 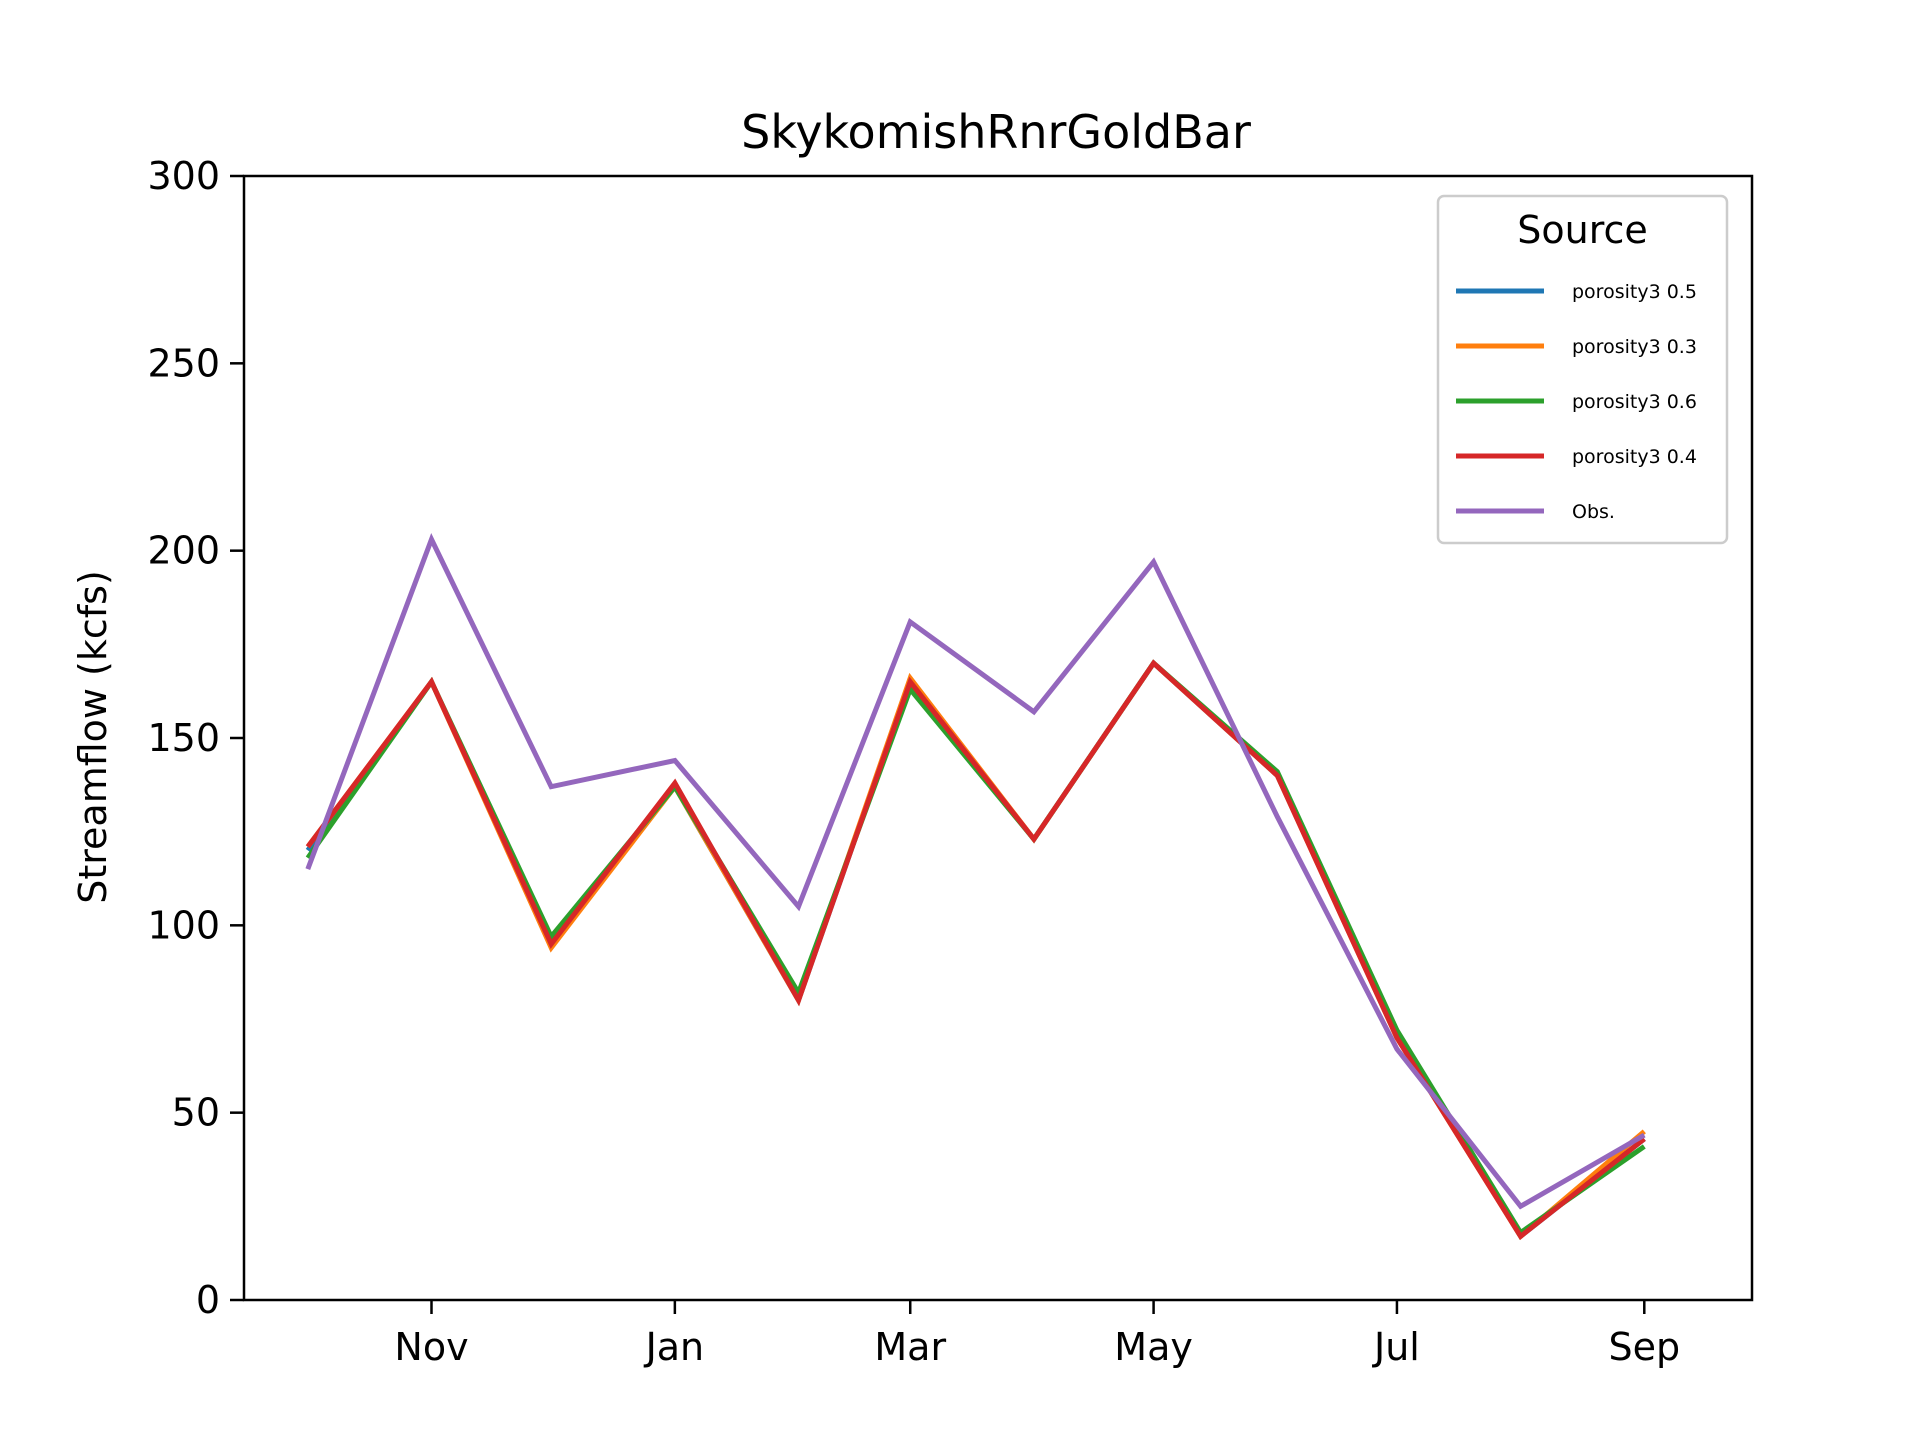 What do you see at coordinates (208, 1300) in the screenshot?
I see `y-tick-label: 0` at bounding box center [208, 1300].